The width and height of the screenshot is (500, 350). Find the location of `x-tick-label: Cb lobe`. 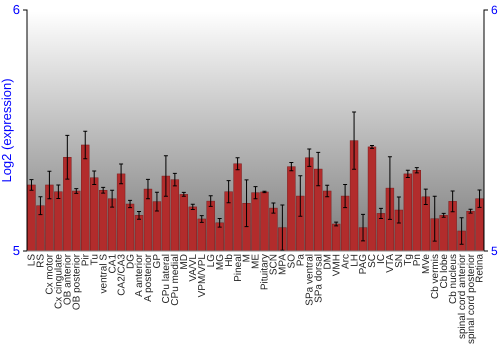

x-tick-label: Cb lobe is located at coordinates (444, 271).